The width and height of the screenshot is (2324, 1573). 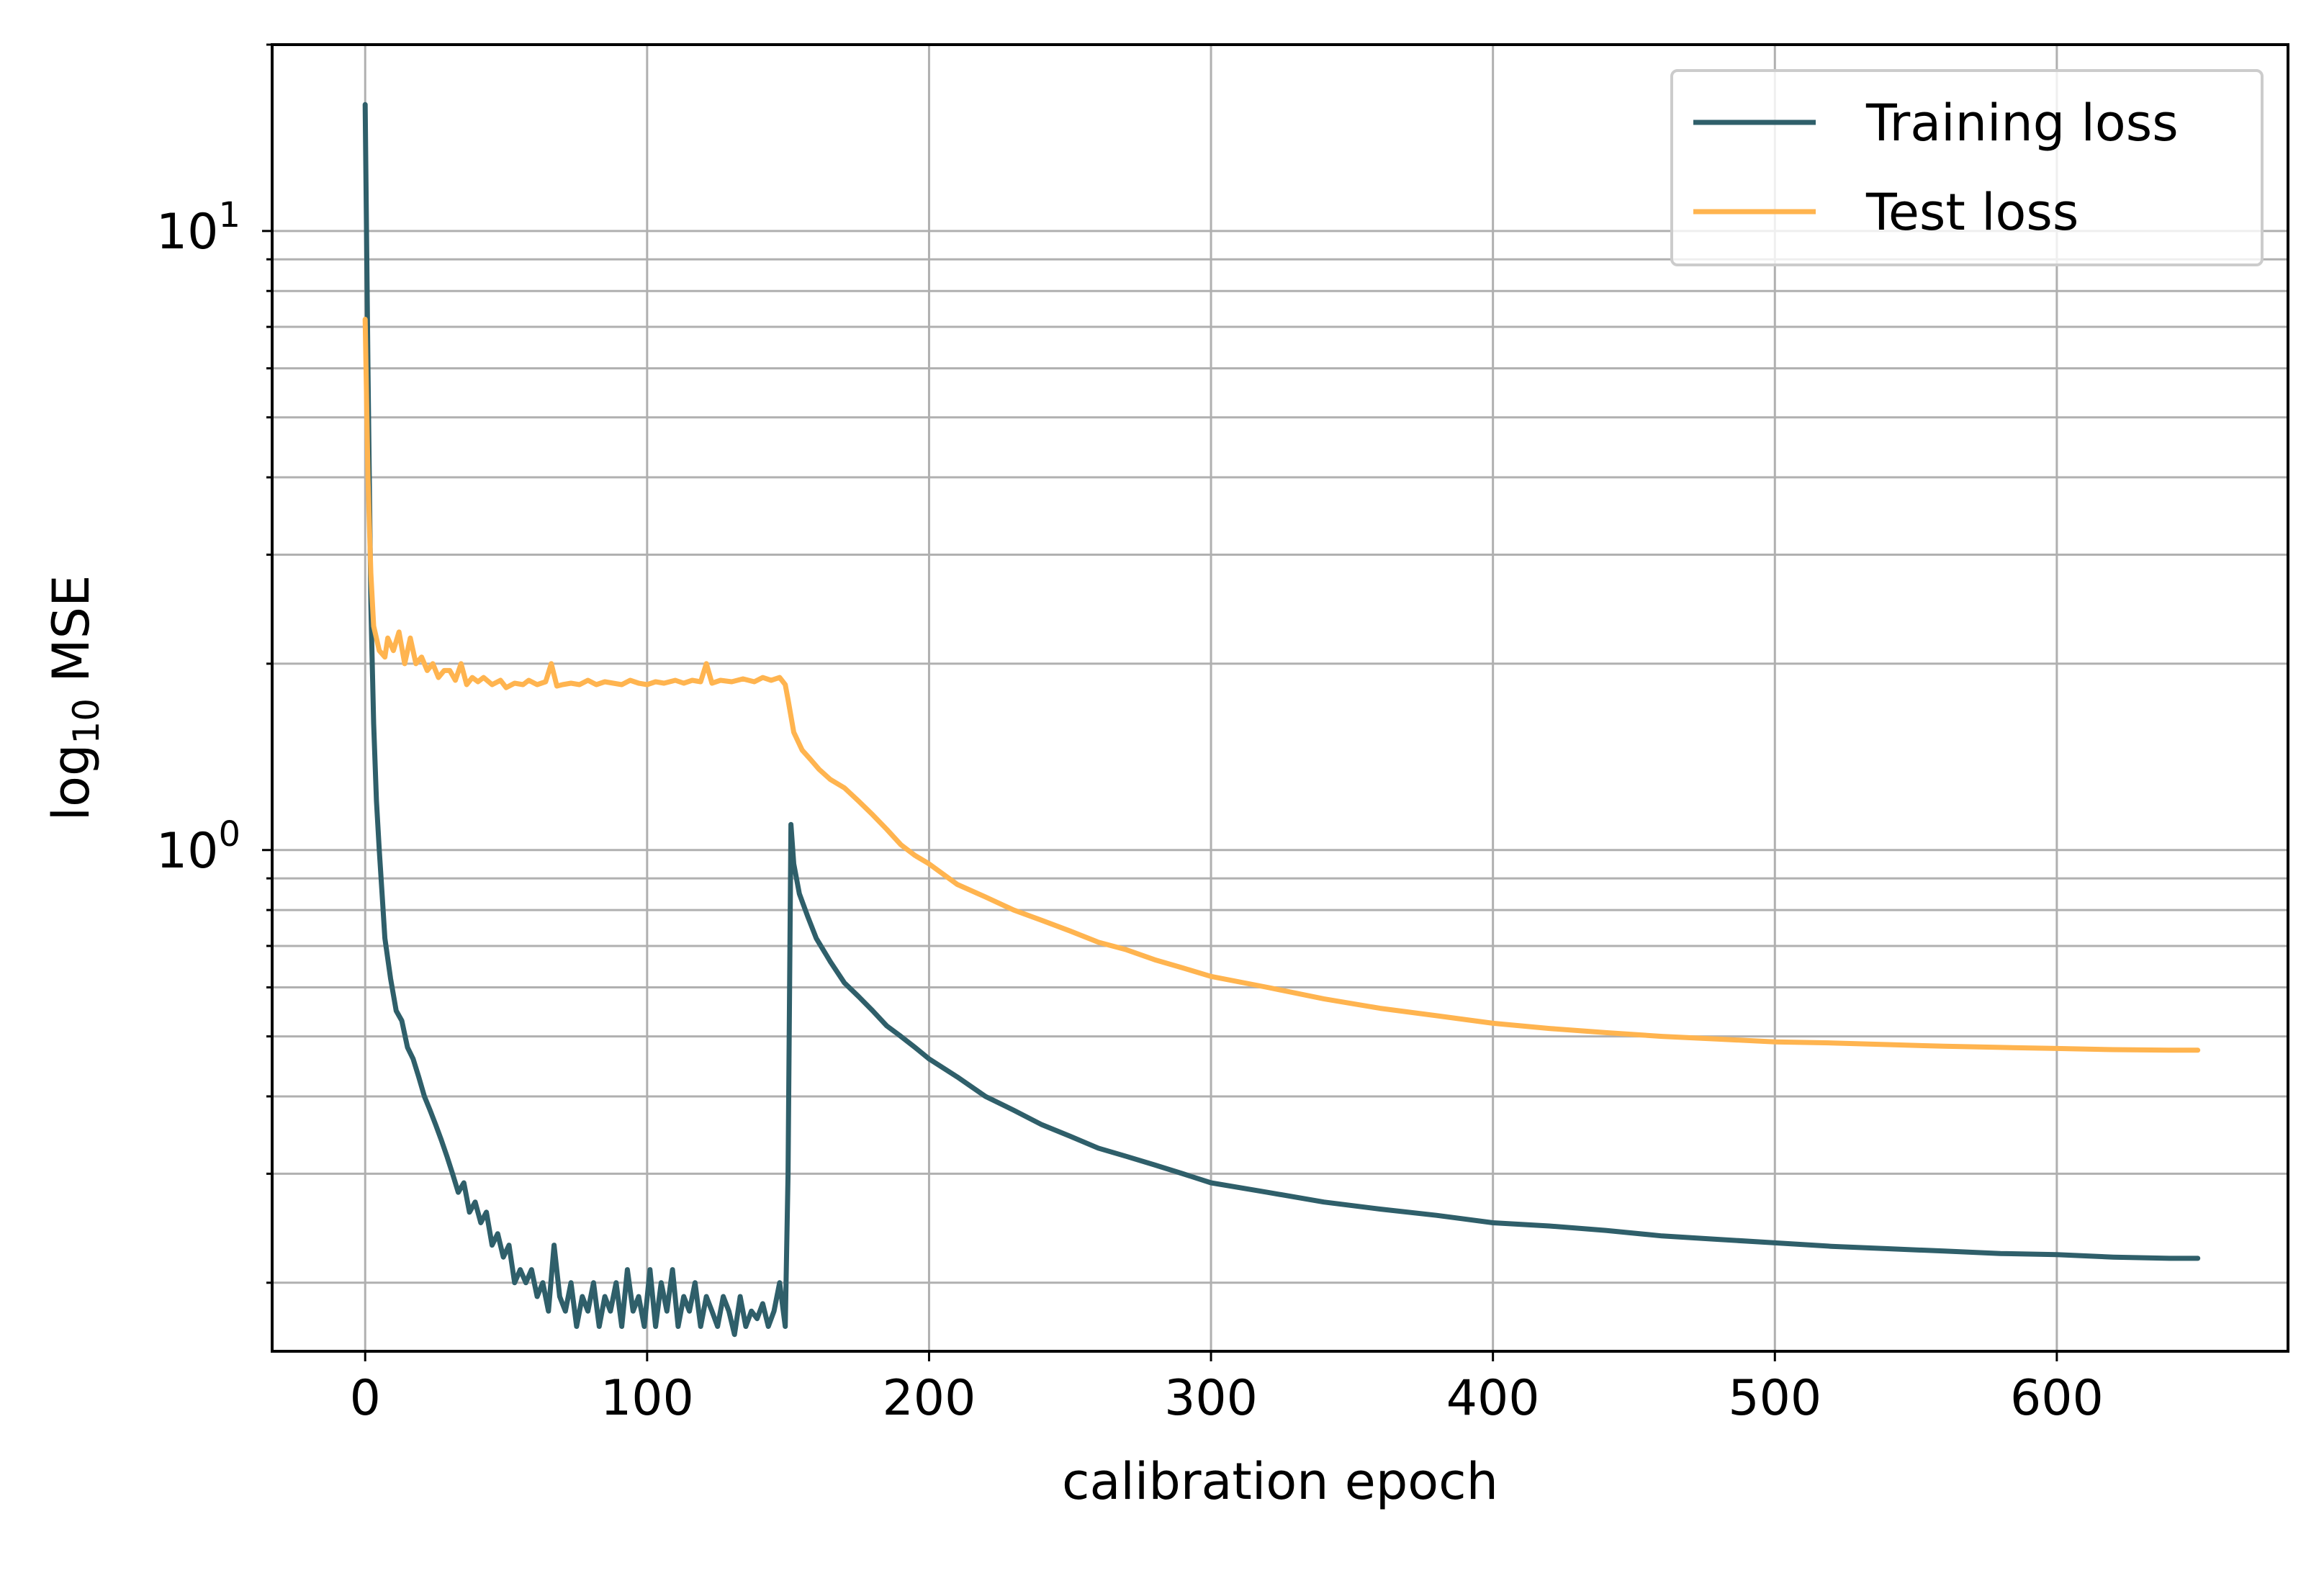 What do you see at coordinates (2022, 123) in the screenshot?
I see `legend-label-training-loss: Training loss` at bounding box center [2022, 123].